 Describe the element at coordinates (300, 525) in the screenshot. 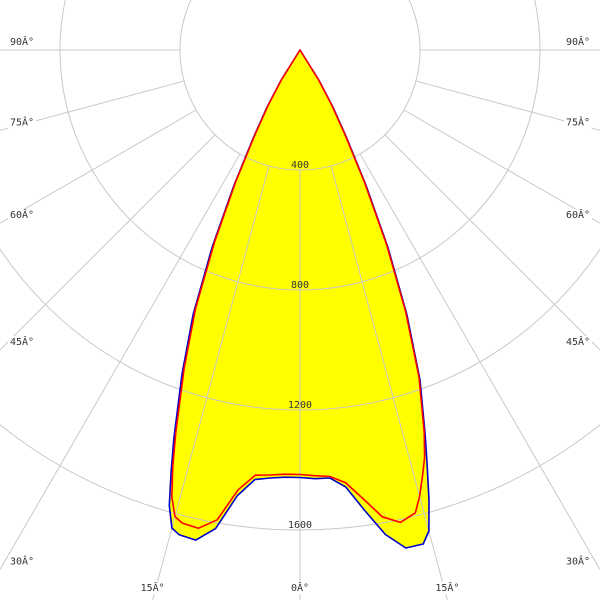

I see `r-tick-label: 1600` at that location.